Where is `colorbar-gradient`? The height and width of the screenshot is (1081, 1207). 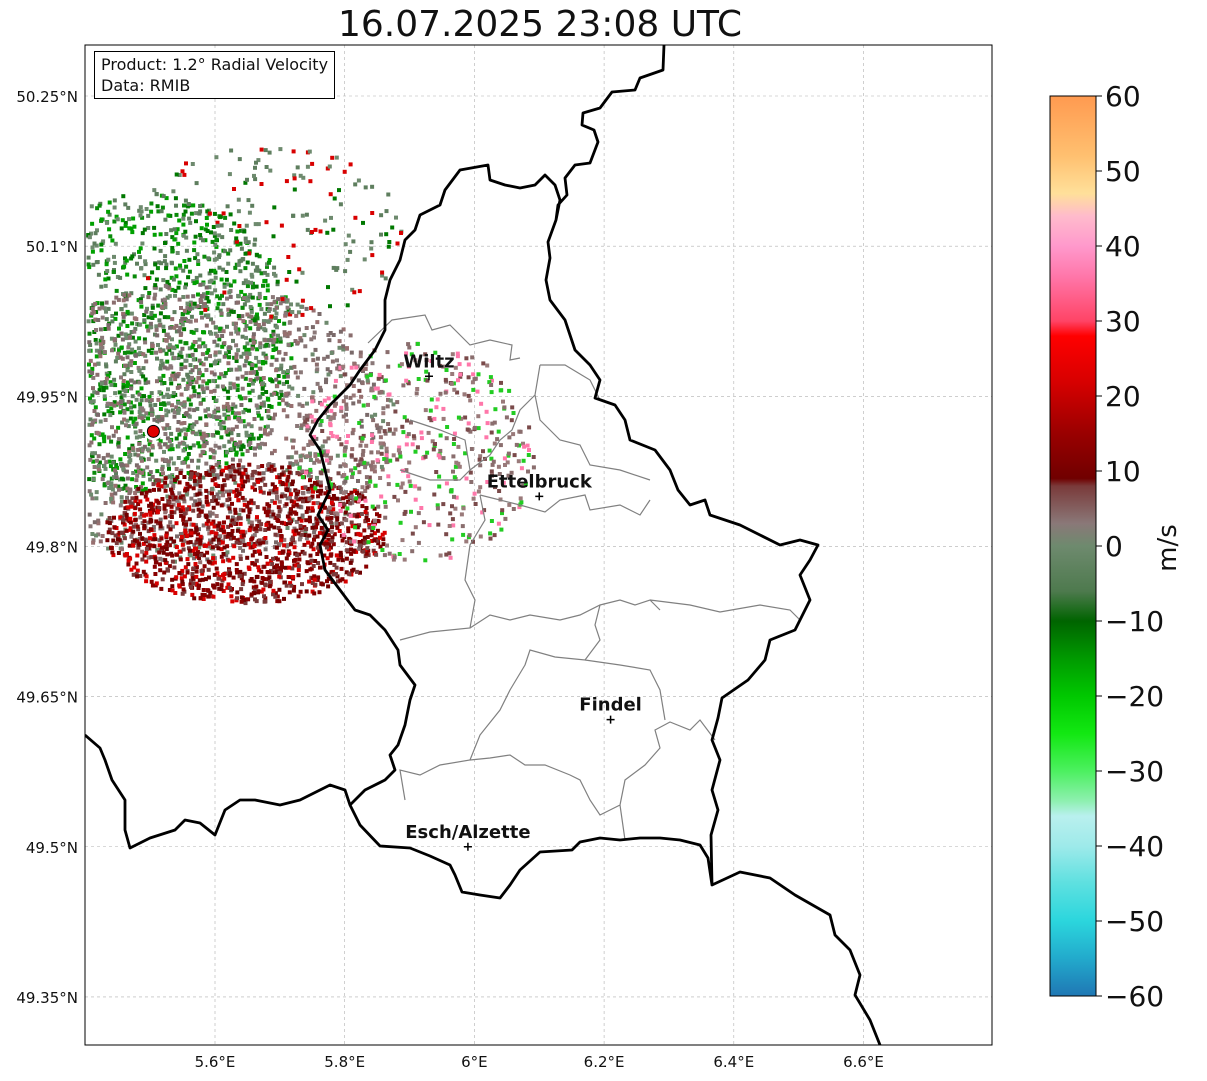
colorbar-gradient is located at coordinates (1073, 546).